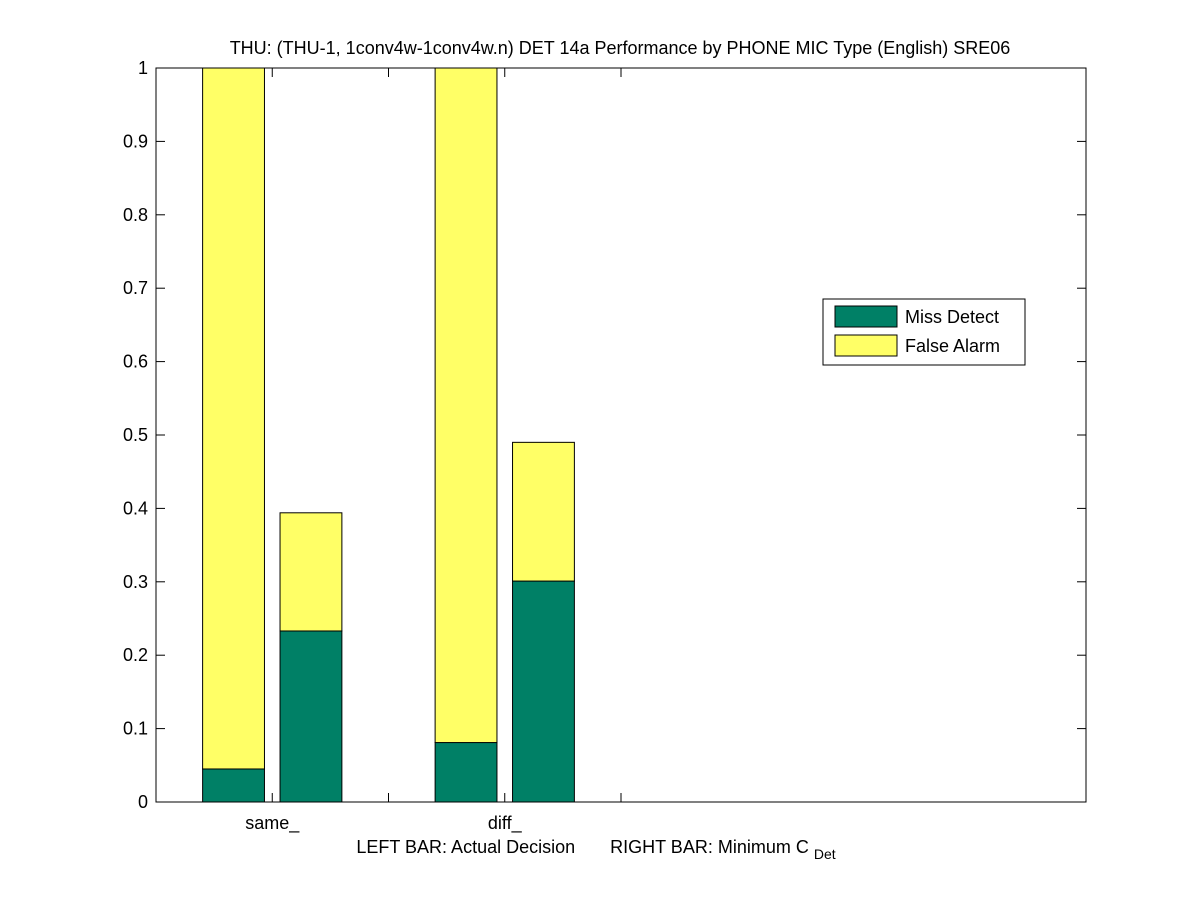 The image size is (1200, 901). What do you see at coordinates (135, 508) in the screenshot?
I see `y-tick-label-4: 0.4` at bounding box center [135, 508].